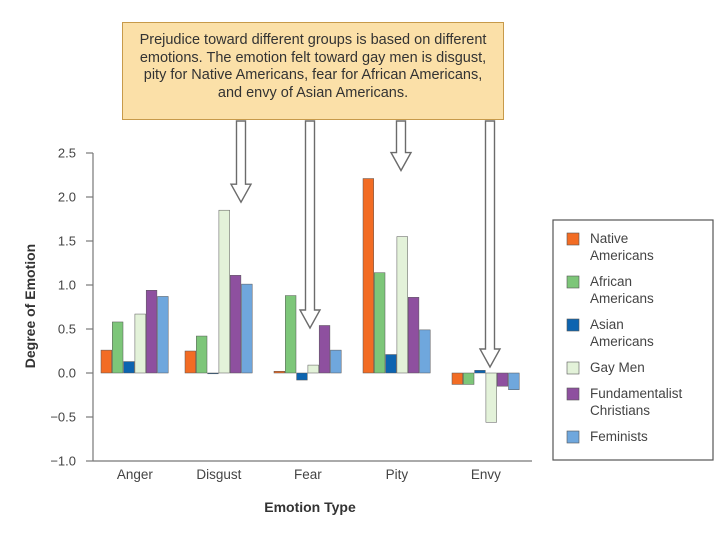 The image size is (720, 540). Describe the element at coordinates (486, 474) in the screenshot. I see `x-tick-label: Envy` at that location.